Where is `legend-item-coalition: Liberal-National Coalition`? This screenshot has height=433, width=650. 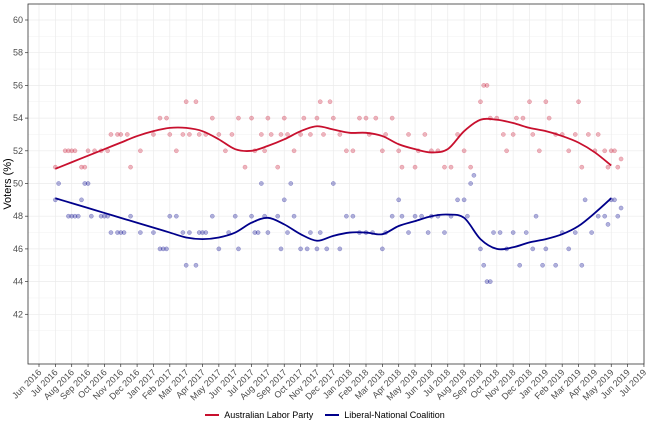
legend-item-coalition: Liberal-National Coalition is located at coordinates (385, 415).